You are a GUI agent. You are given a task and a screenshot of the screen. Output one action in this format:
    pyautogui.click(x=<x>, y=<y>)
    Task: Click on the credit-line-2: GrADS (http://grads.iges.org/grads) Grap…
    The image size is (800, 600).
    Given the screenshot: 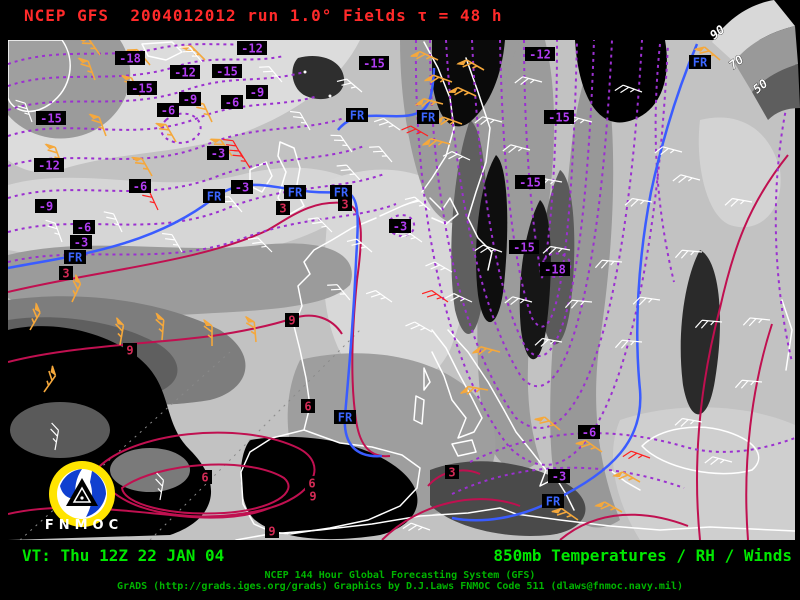 What is the action you would take?
    pyautogui.click(x=400, y=586)
    